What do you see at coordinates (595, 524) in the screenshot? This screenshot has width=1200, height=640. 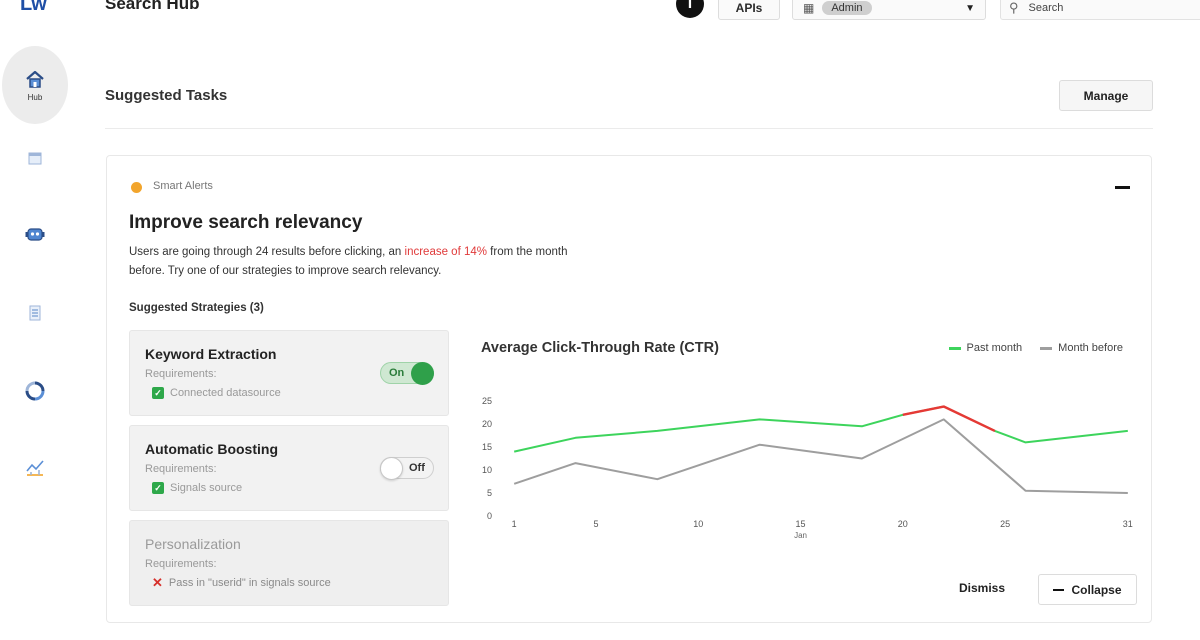 I see `x-tick-label: 5` at bounding box center [595, 524].